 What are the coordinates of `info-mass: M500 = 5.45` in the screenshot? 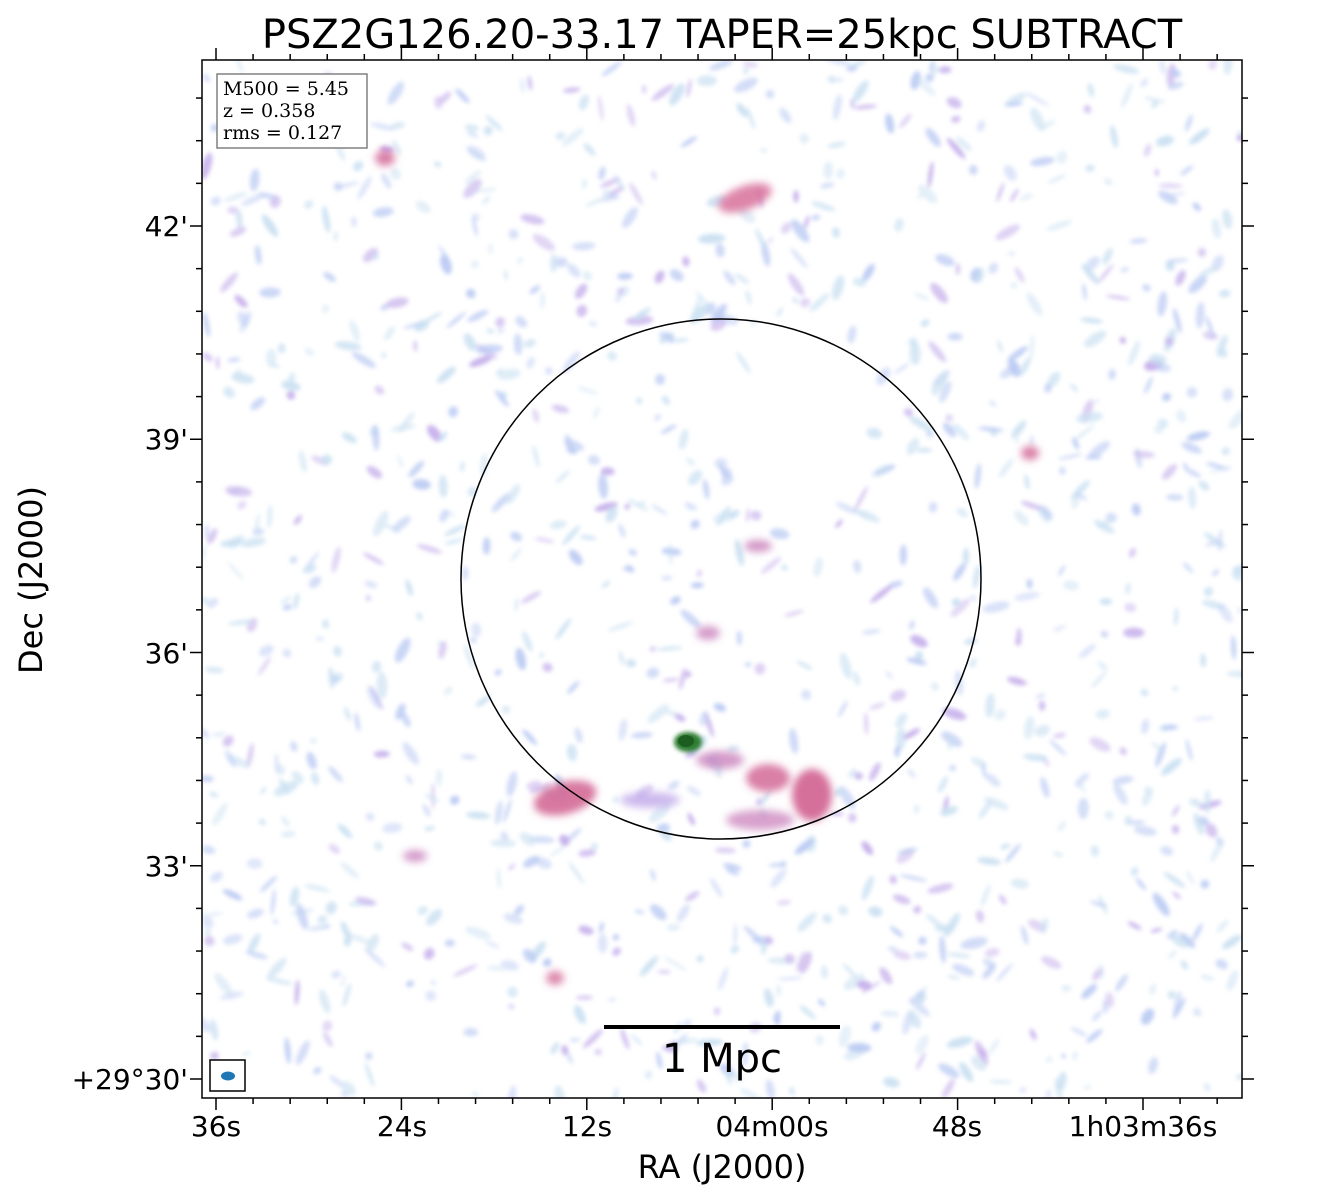 It's located at (286, 89).